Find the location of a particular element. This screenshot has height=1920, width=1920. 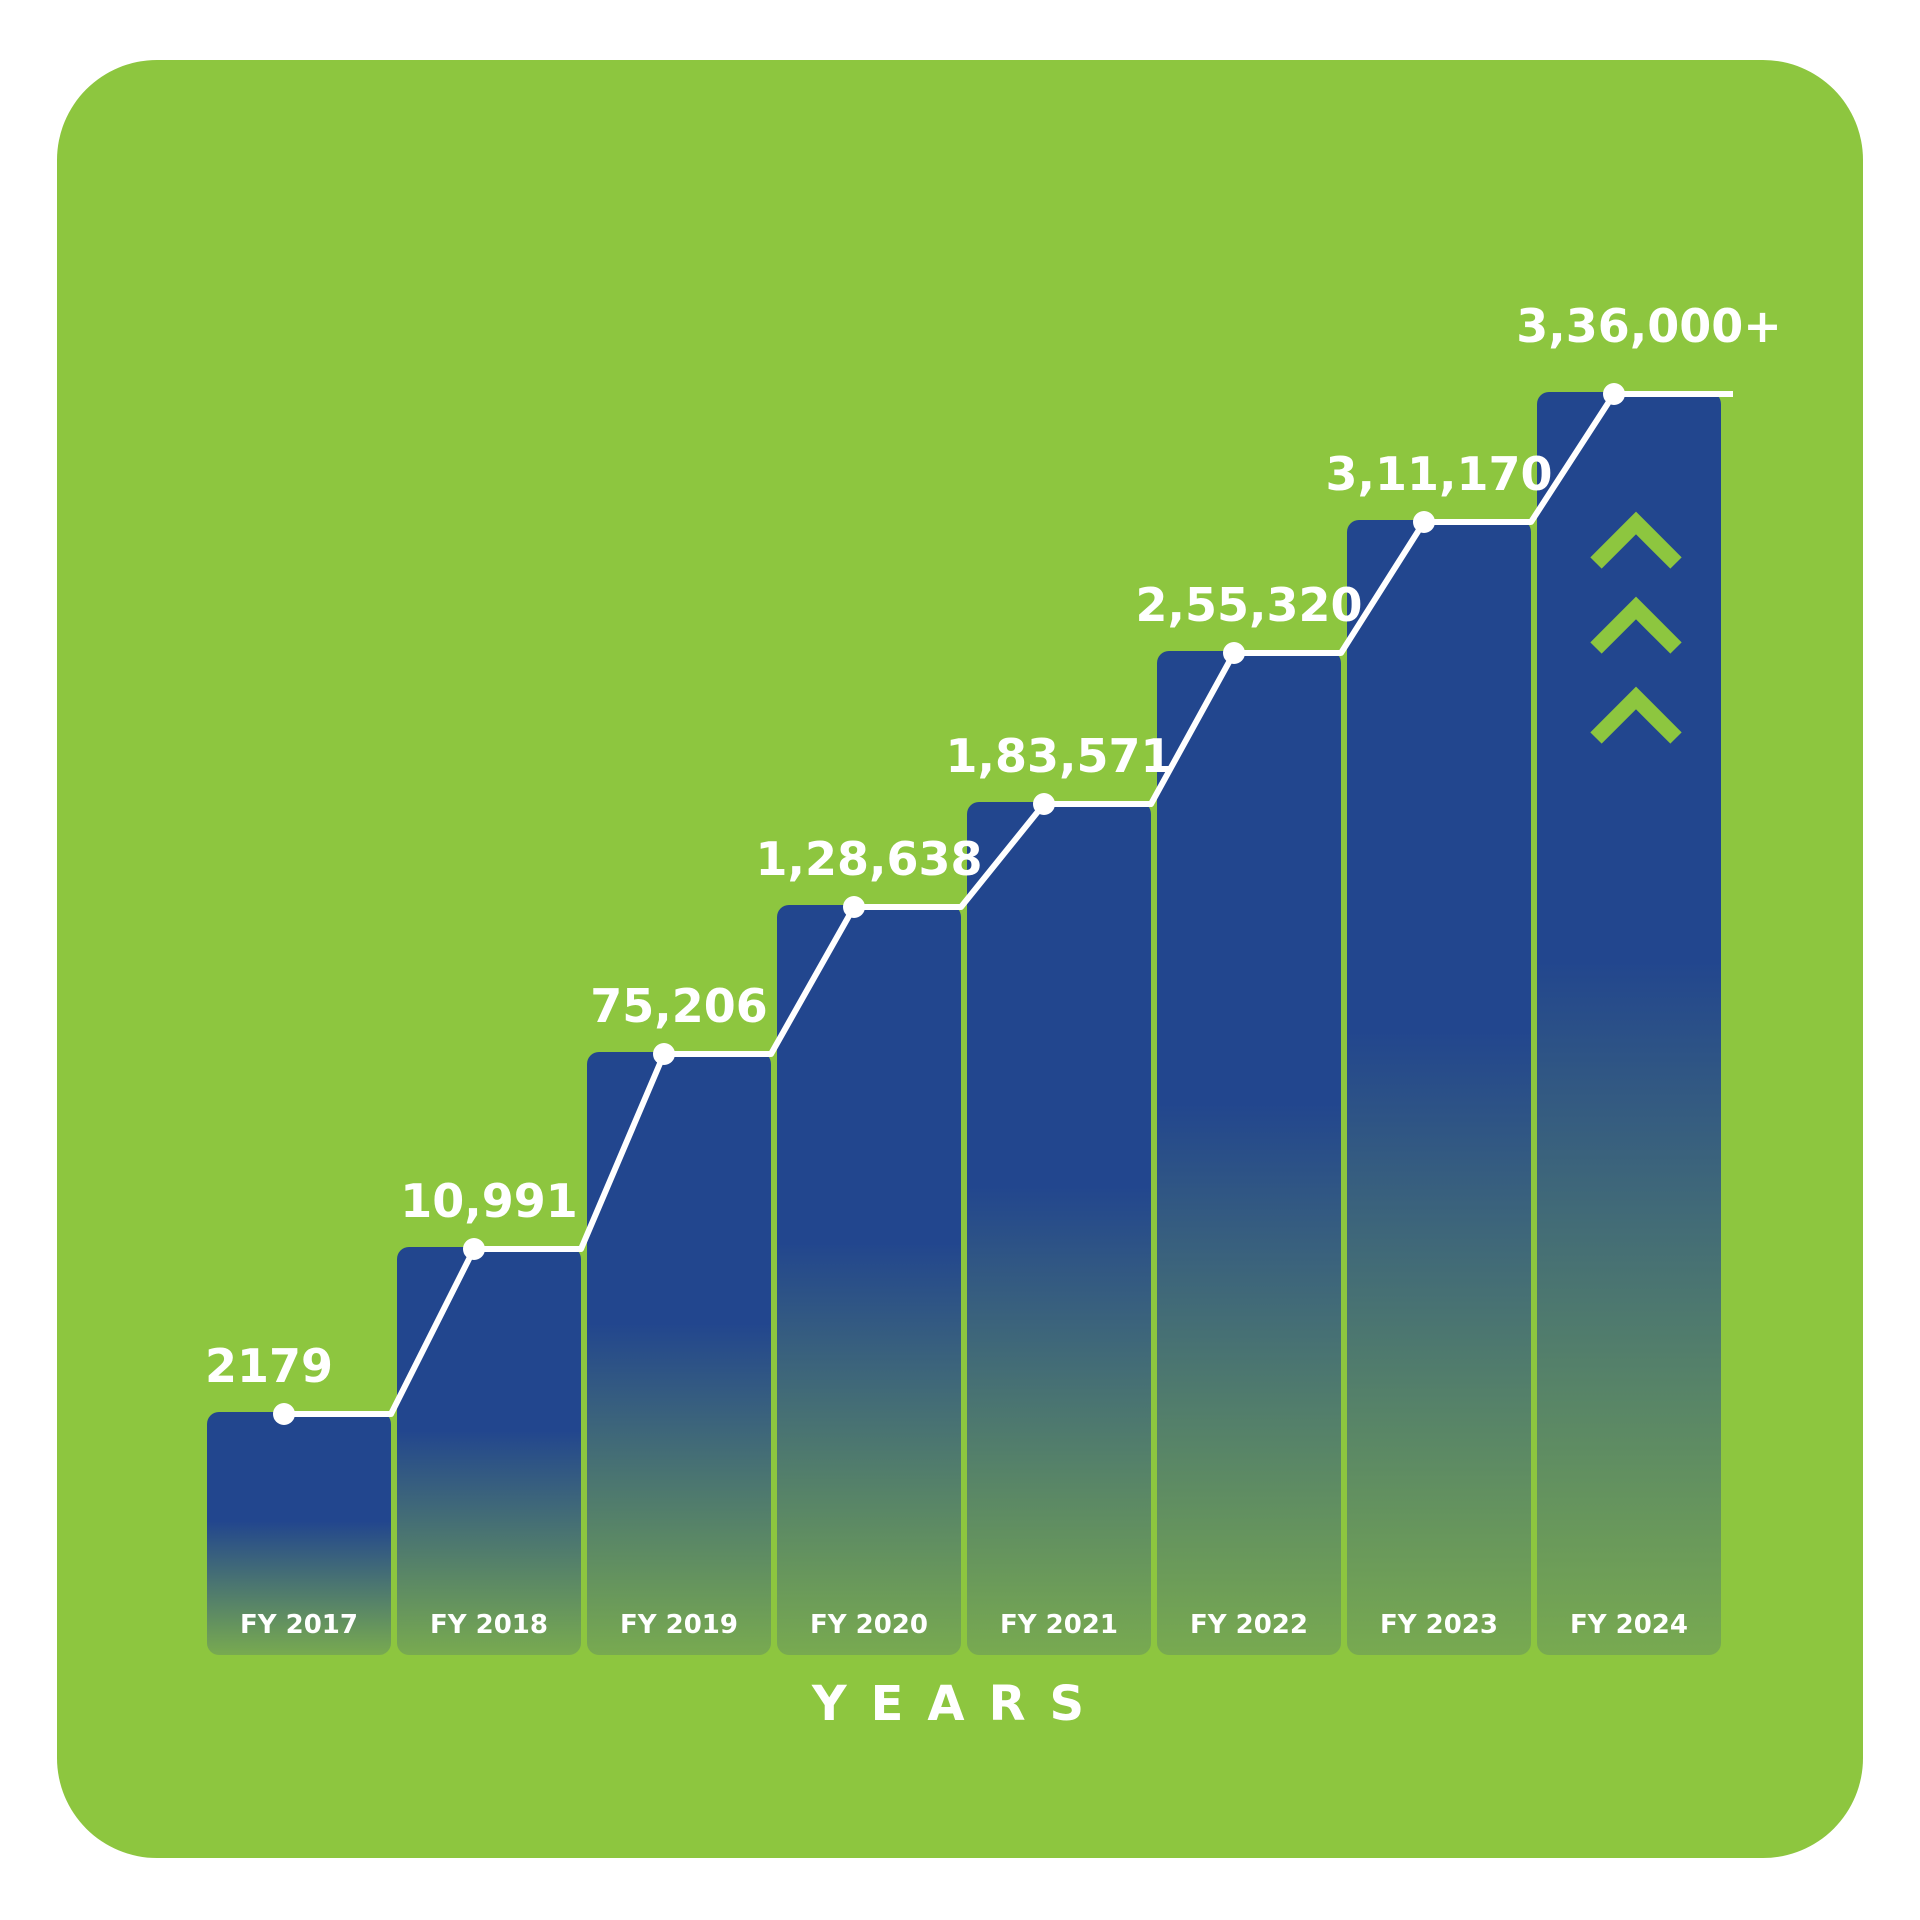

x-tick-label: FY 2023 is located at coordinates (1439, 1625).